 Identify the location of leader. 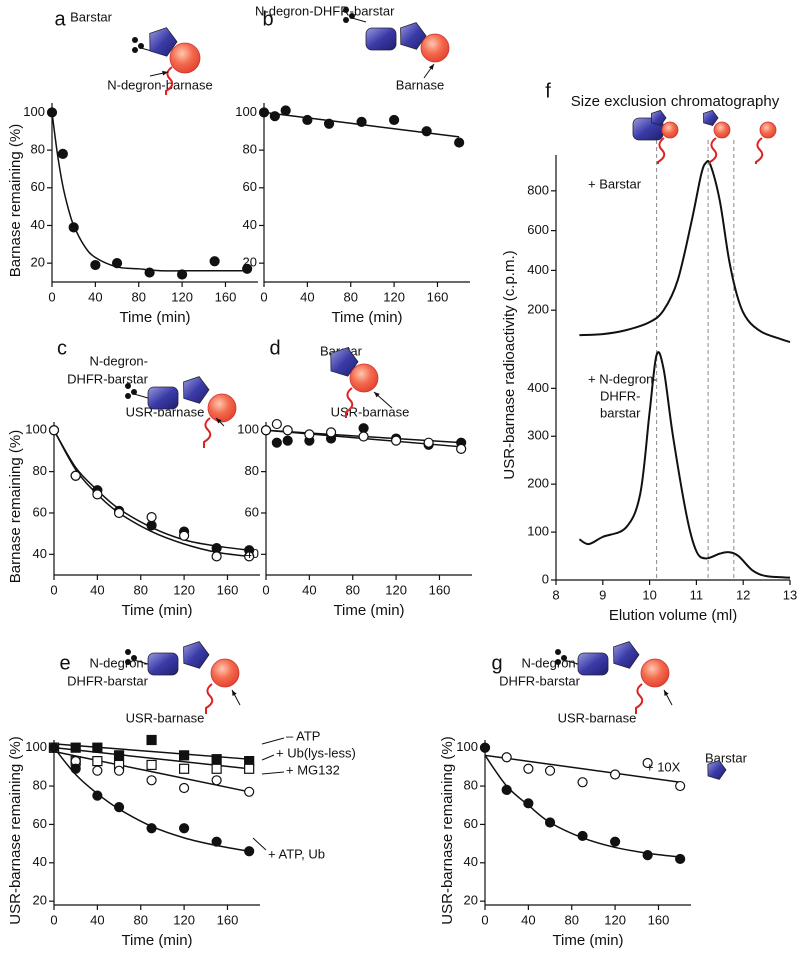
(268, 757).